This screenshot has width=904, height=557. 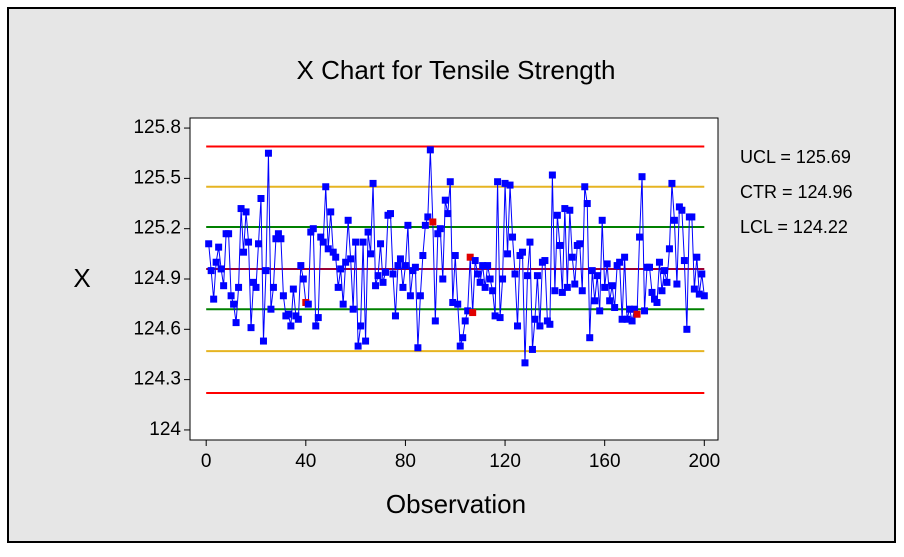 What do you see at coordinates (795, 157) in the screenshot?
I see `limit-label: UCL = 125.69` at bounding box center [795, 157].